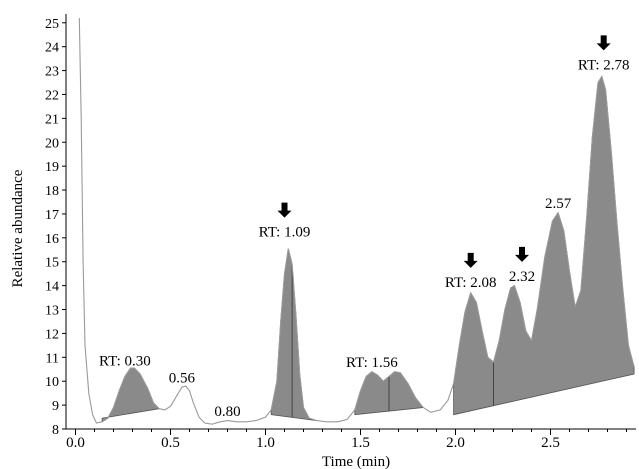 The width and height of the screenshot is (639, 469). What do you see at coordinates (75, 443) in the screenshot?
I see `x-tick-label: 0.0` at bounding box center [75, 443].